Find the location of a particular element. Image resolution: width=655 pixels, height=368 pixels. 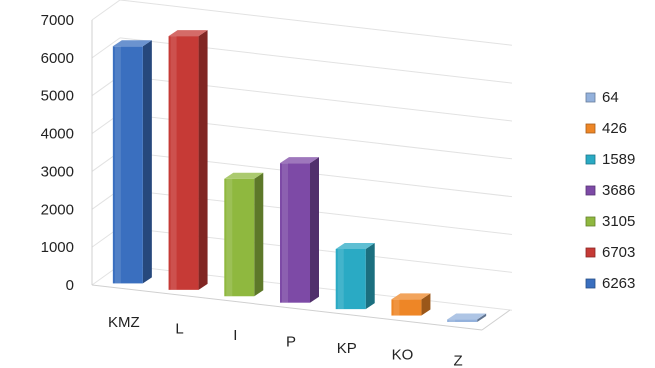

legend-label: 6703 is located at coordinates (618, 252).